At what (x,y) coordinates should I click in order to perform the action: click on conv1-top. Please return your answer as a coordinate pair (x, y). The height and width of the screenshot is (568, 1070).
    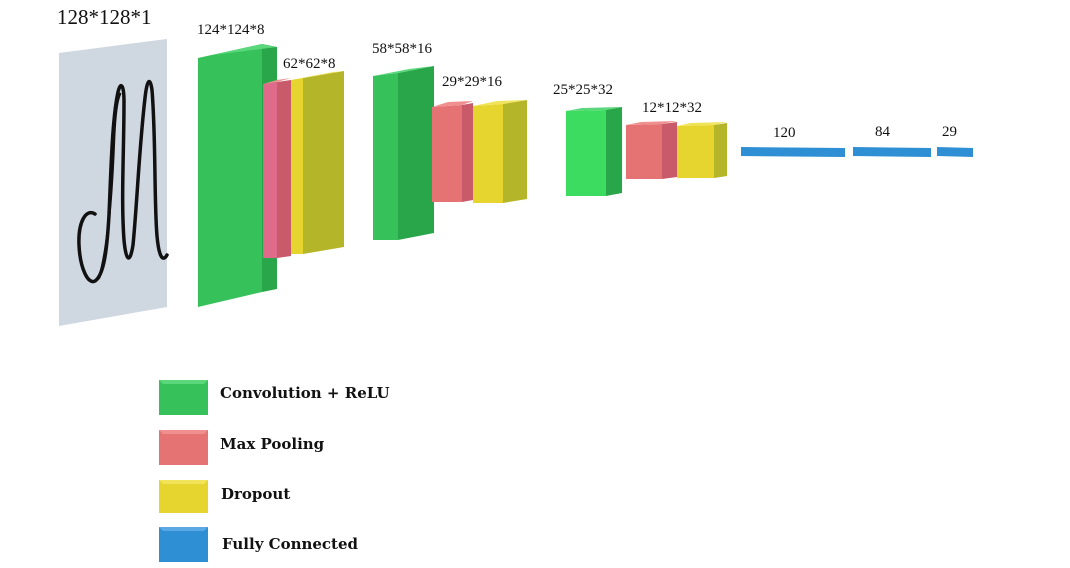
    Looking at the image, I should click on (237, 51).